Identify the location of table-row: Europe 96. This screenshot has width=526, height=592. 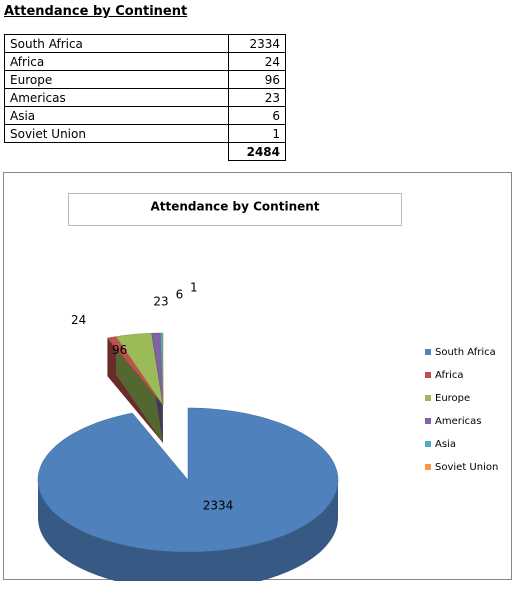
(145, 79).